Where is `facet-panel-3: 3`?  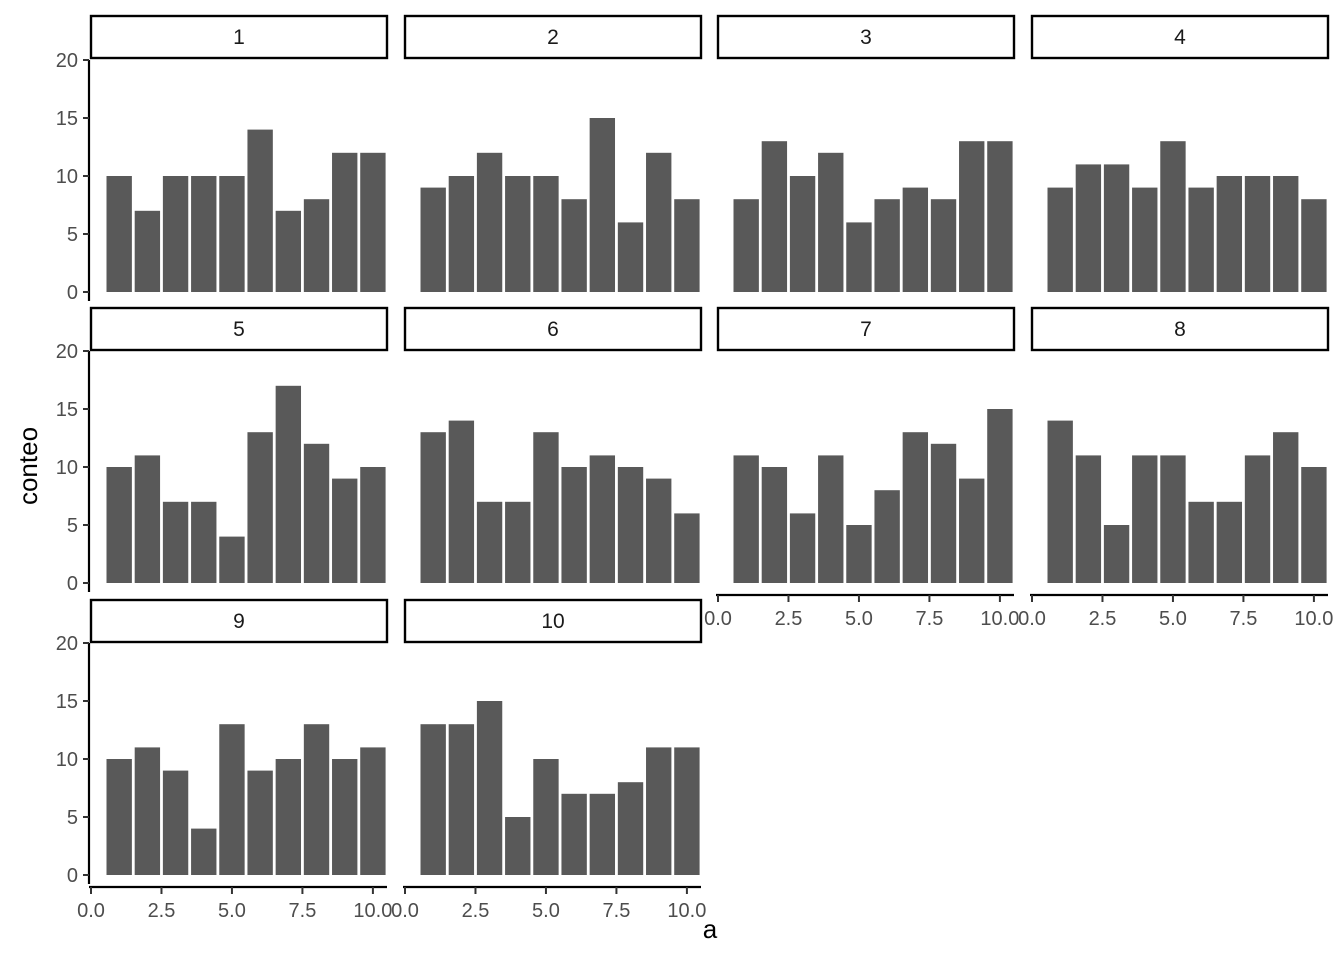
facet-panel-3: 3 is located at coordinates (866, 153).